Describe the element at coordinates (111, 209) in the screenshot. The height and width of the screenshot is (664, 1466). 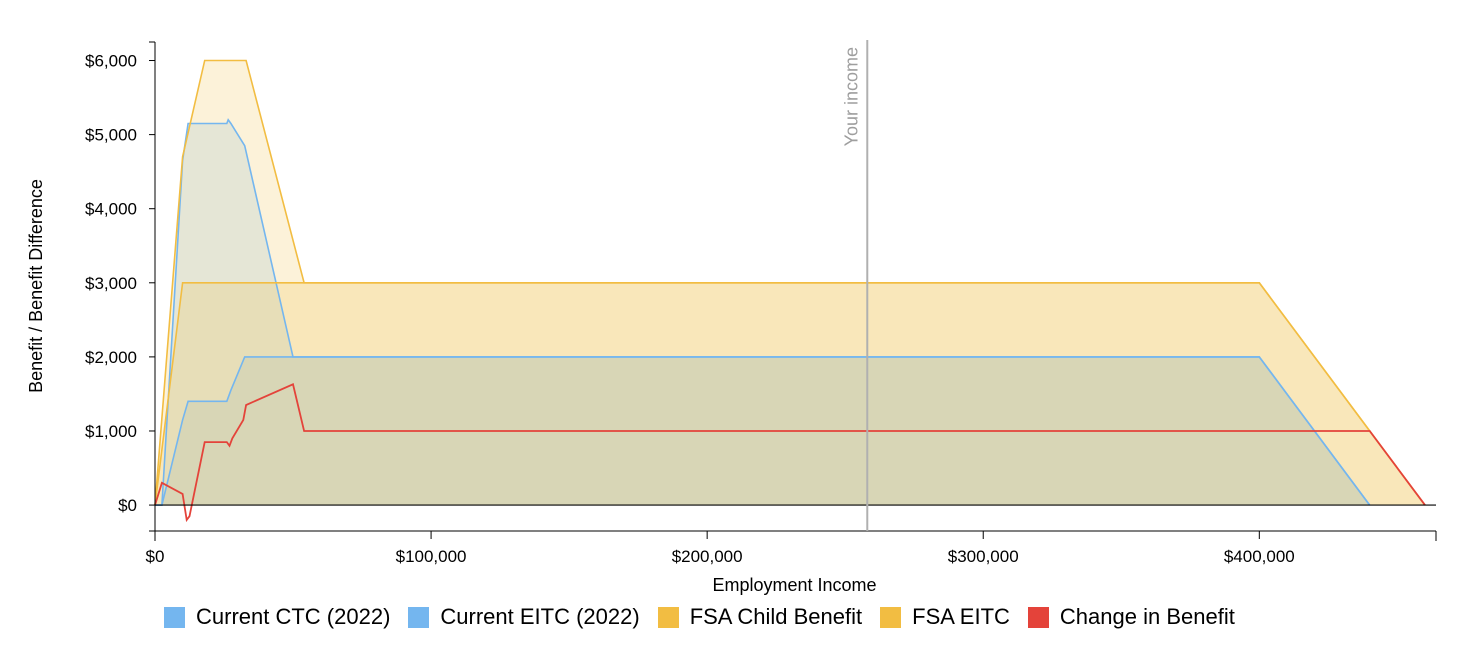
I see `y-tick-label: $4,000` at that location.